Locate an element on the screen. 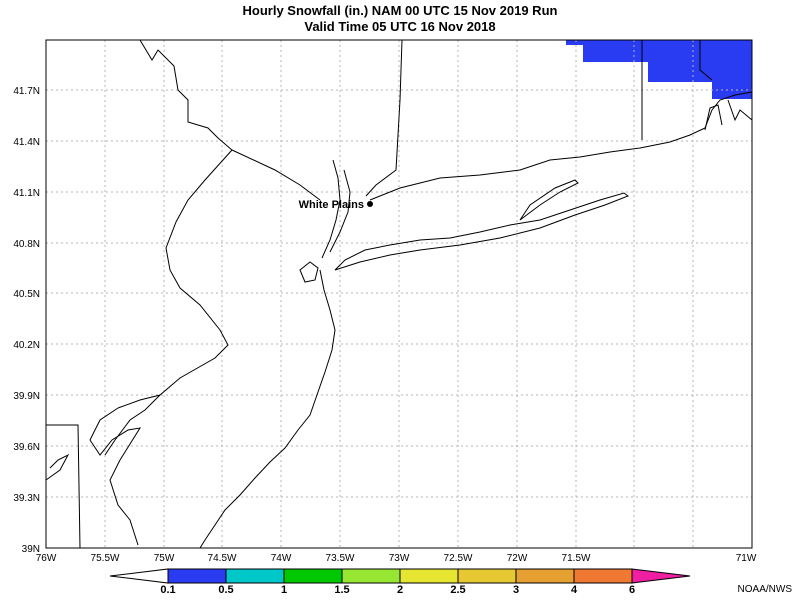 This screenshot has height=600, width=800. lat-label: 39.3N is located at coordinates (26, 498).